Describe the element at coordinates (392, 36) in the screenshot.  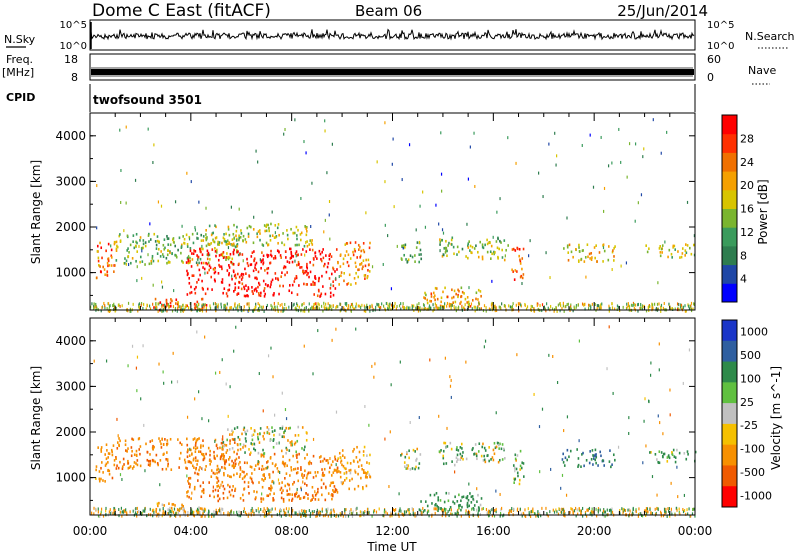
I see `nsky-signal` at that location.